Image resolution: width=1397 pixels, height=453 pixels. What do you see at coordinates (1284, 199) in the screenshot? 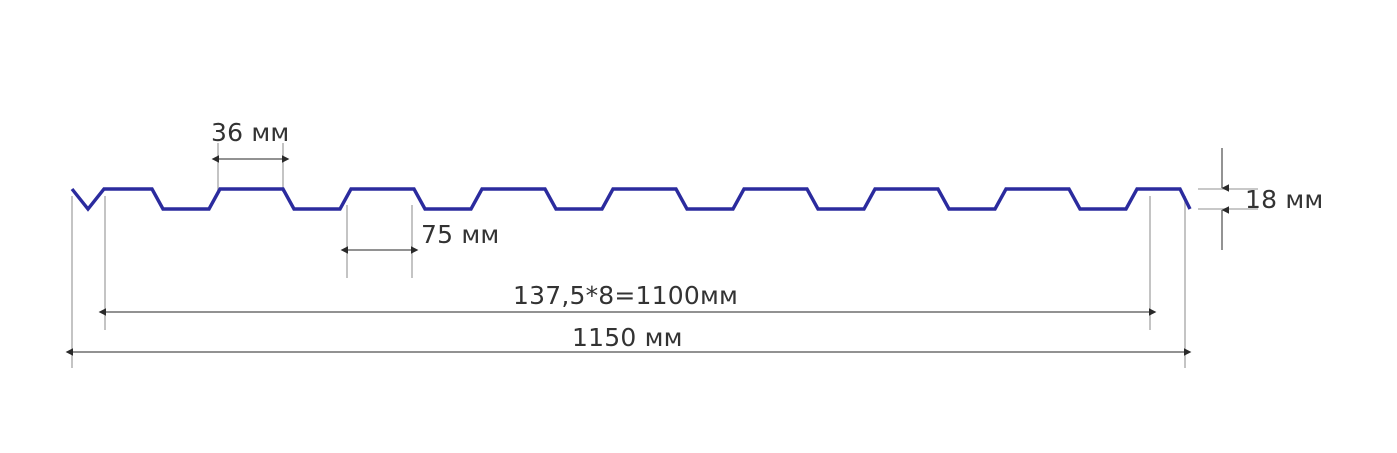
I see `dimension-label-profile-height: 18 мм` at bounding box center [1284, 199].